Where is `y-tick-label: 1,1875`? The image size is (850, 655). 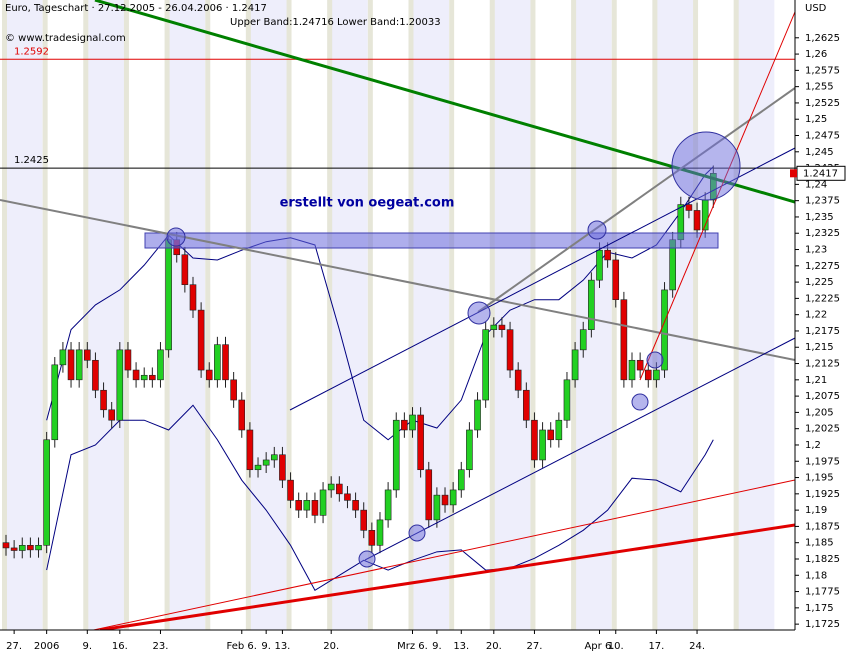 y-tick-label: 1,1875 is located at coordinates (822, 526).